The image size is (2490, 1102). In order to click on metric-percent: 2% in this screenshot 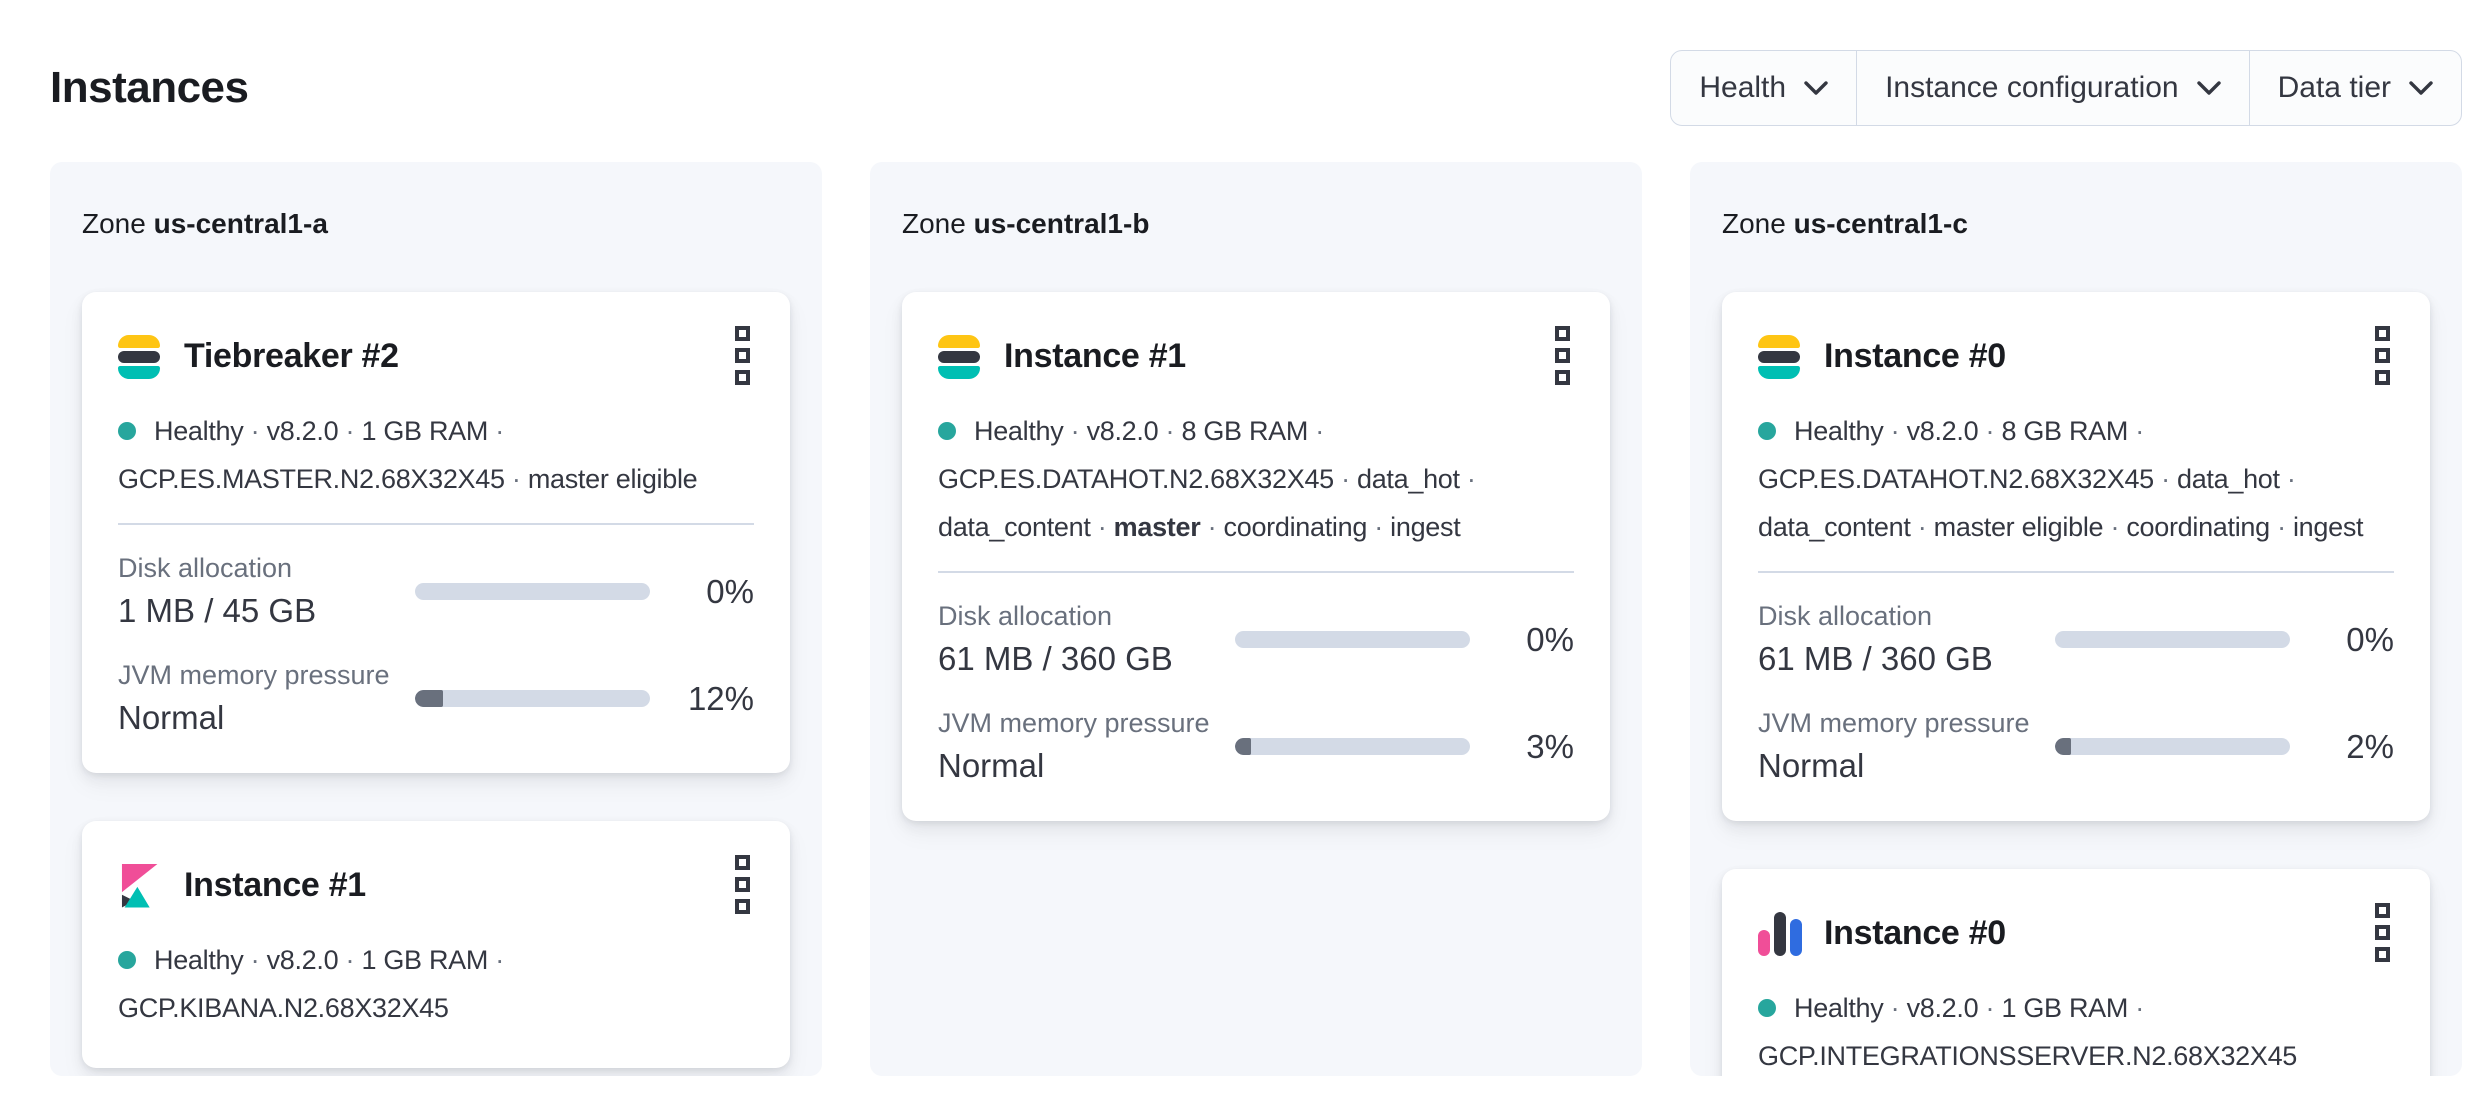, I will do `click(2370, 746)`.